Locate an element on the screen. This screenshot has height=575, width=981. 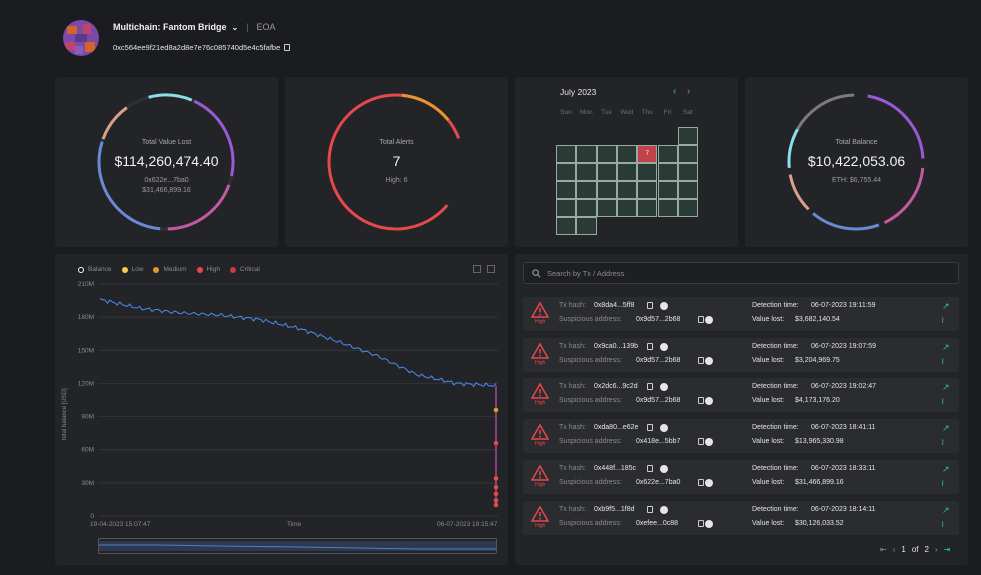
search-input: Search by Tx / Address is located at coordinates (586, 273).